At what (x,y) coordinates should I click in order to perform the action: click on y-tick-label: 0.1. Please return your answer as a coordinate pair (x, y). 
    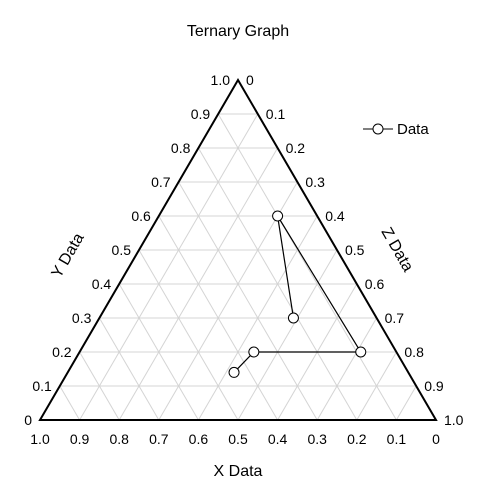
    Looking at the image, I should click on (42, 386).